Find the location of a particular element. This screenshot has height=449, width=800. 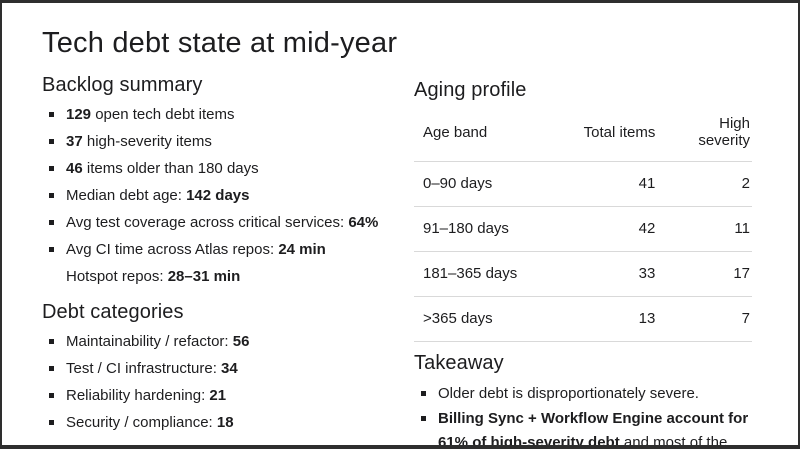

list-item: Older debt is disproportionately severe. is located at coordinates (587, 394).